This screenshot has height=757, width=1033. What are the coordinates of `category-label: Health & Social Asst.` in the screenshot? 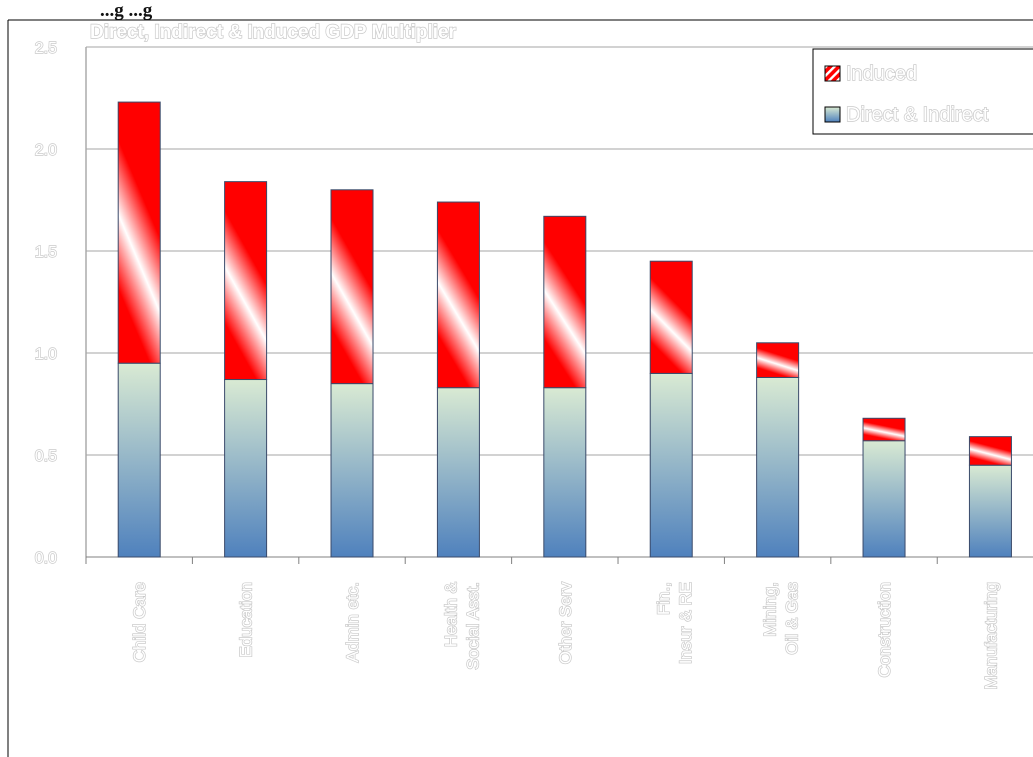 It's located at (461, 625).